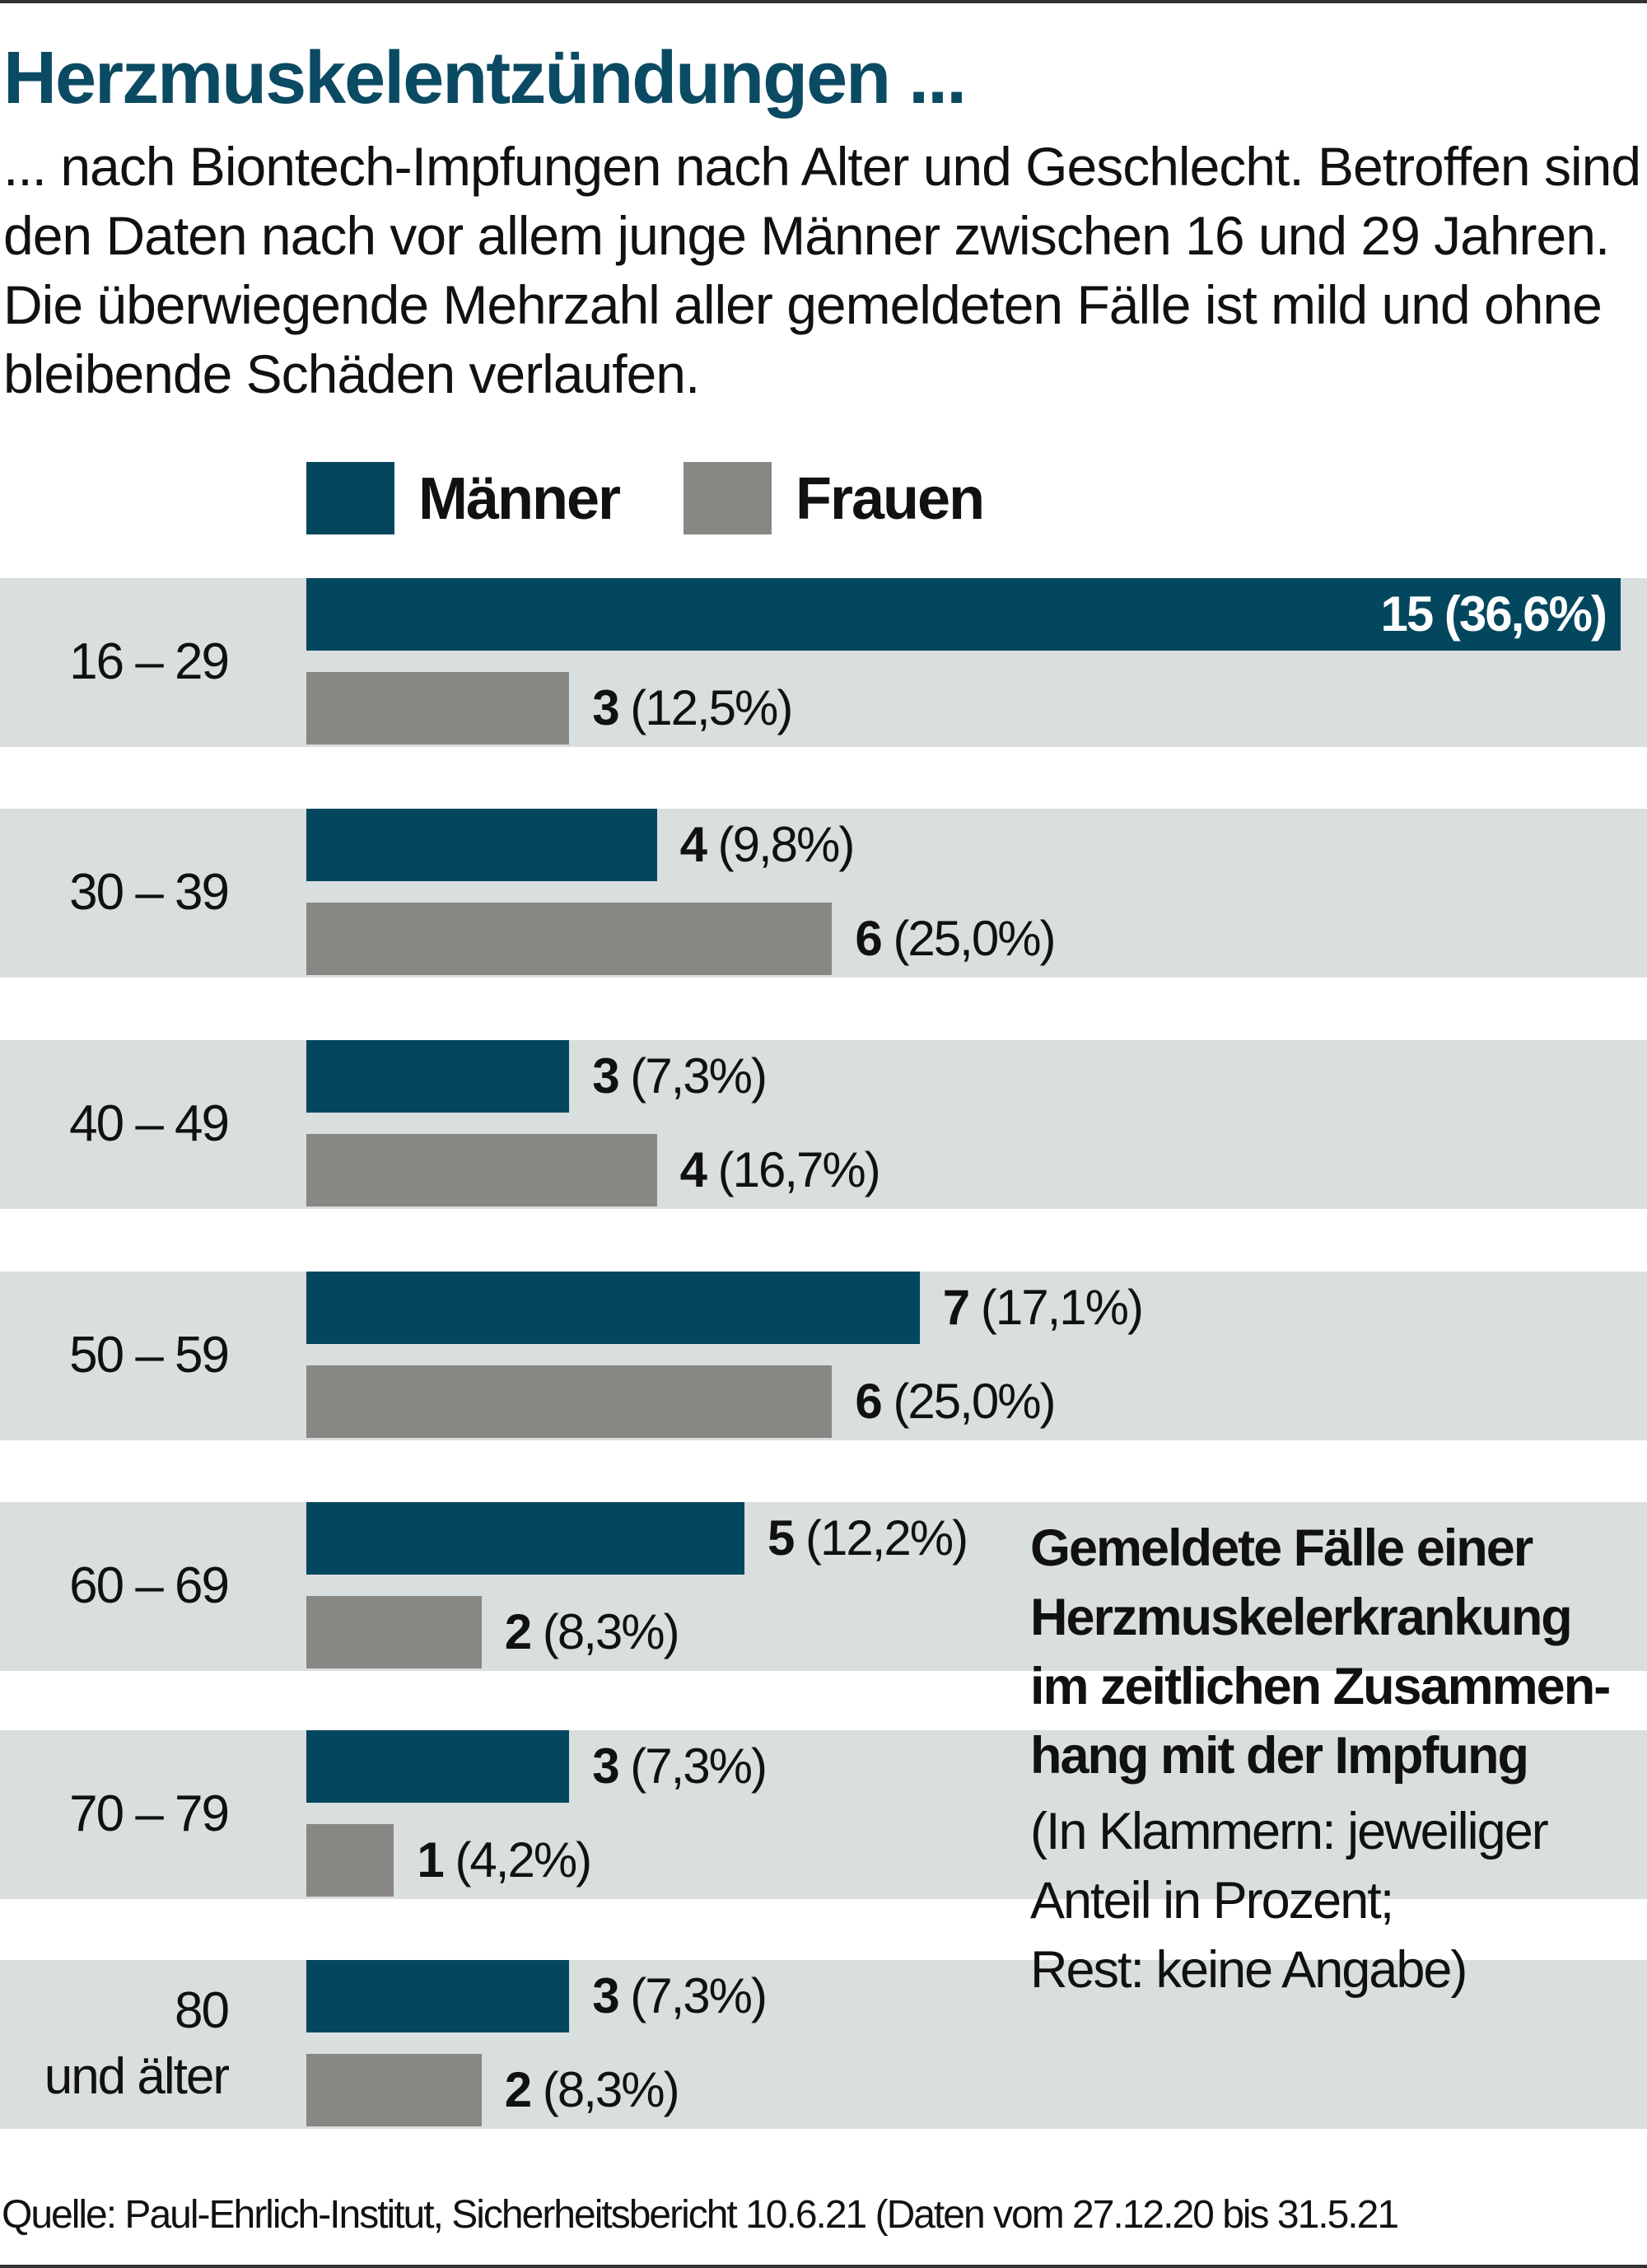 The image size is (1647, 2268). Describe the element at coordinates (1248, 1970) in the screenshot. I see `note-line: Rest: keine Angabe)` at that location.